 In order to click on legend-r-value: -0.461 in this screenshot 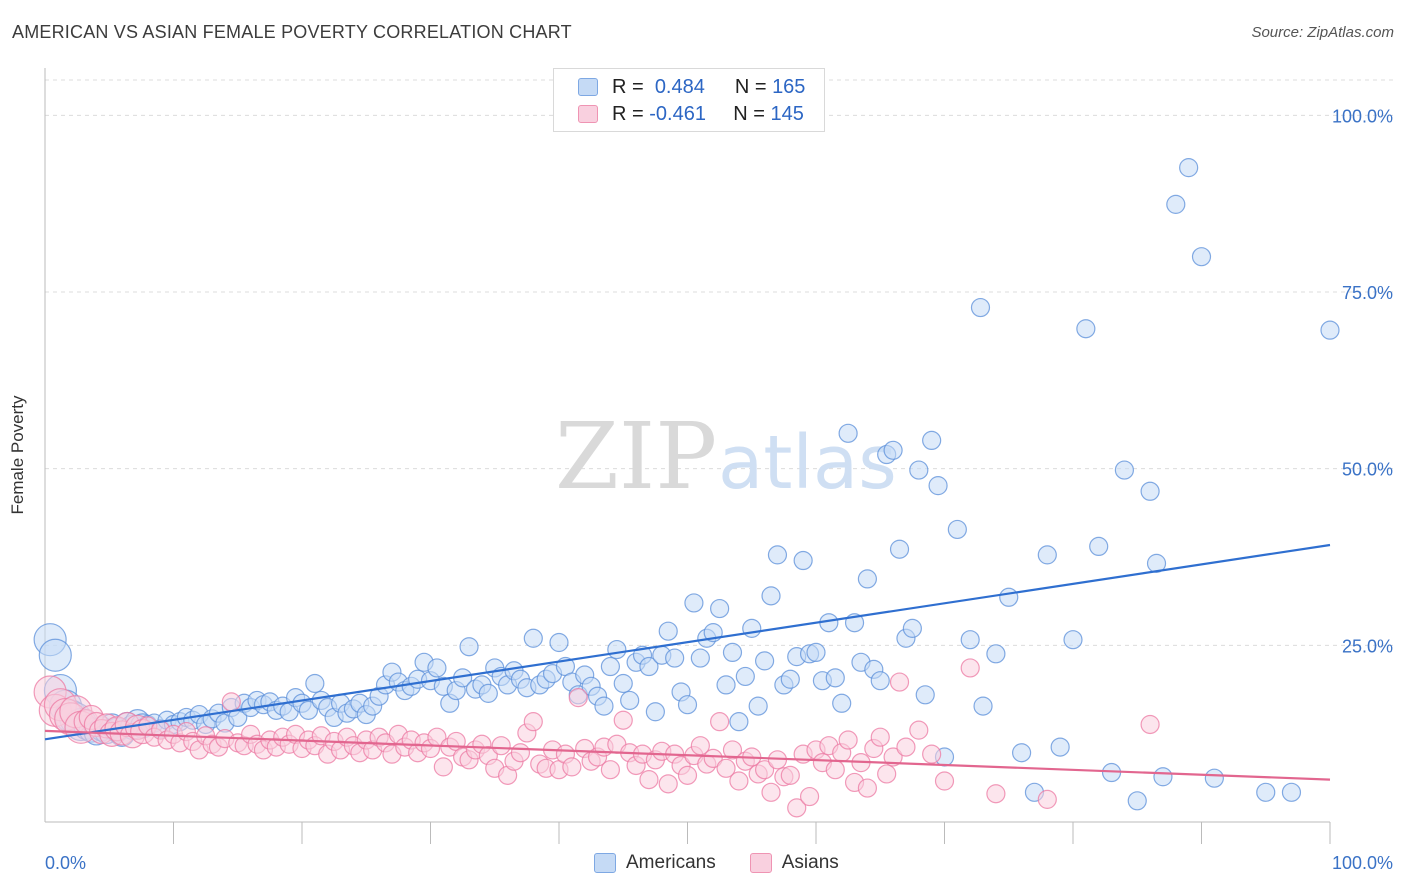, I will do `click(677, 113)`.